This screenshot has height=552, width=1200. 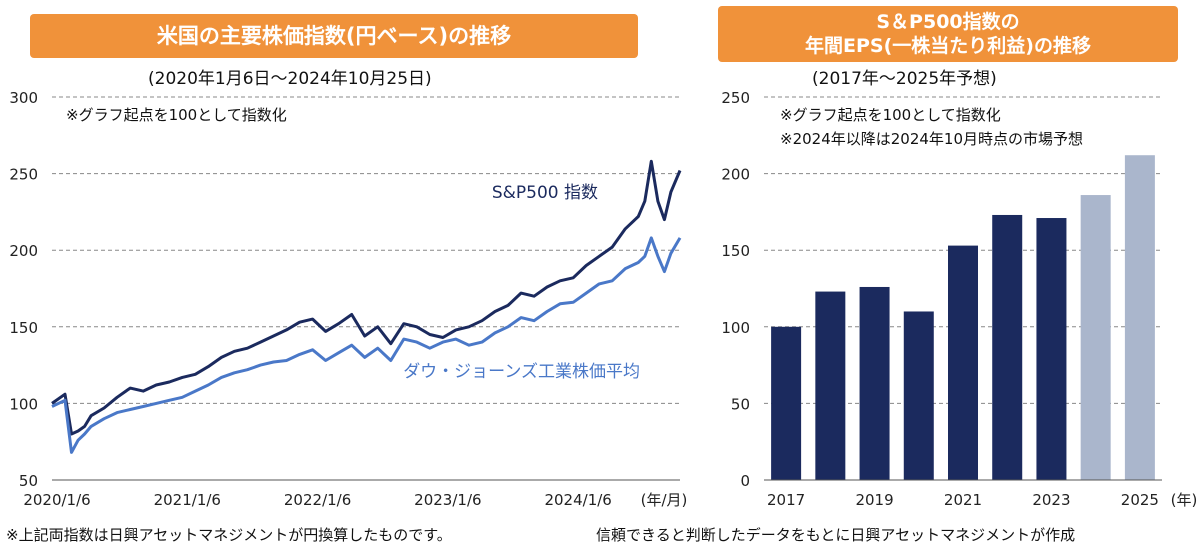 I want to click on right-x-tick-label: 2025, so click(x=1140, y=500).